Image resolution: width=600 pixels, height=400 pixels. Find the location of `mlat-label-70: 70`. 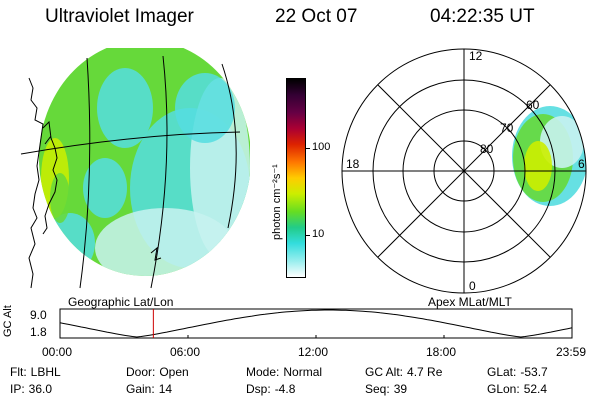

mlat-label-70: 70 is located at coordinates (507, 128).